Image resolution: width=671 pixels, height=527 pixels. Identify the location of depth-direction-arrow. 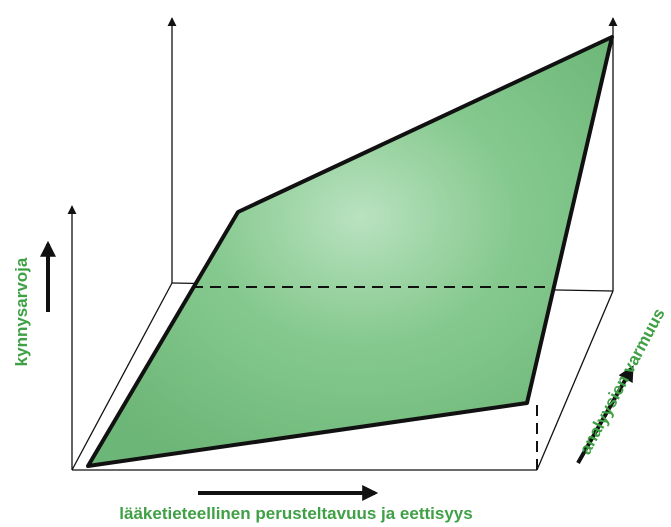
(605, 414).